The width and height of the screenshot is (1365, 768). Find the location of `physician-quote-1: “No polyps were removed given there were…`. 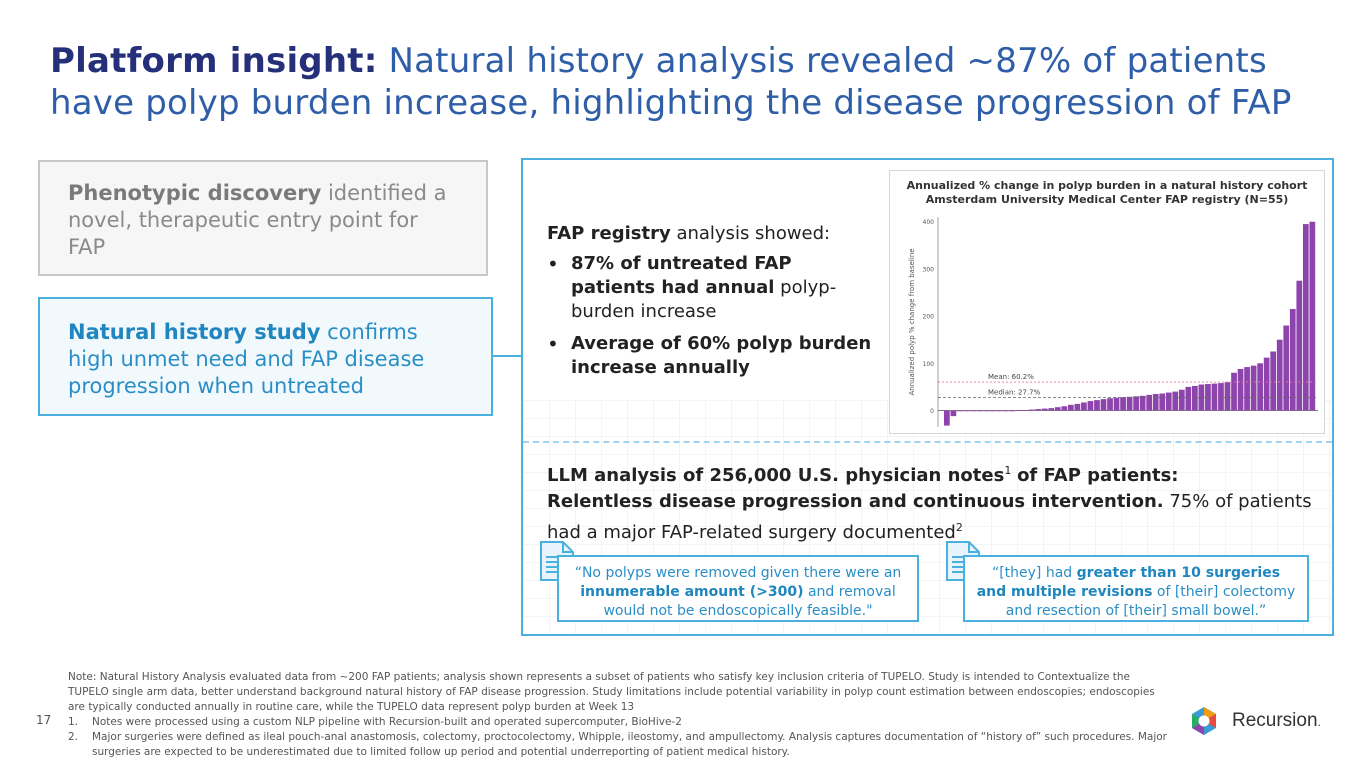

physician-quote-1: “No polyps were removed given there were… is located at coordinates (738, 588).